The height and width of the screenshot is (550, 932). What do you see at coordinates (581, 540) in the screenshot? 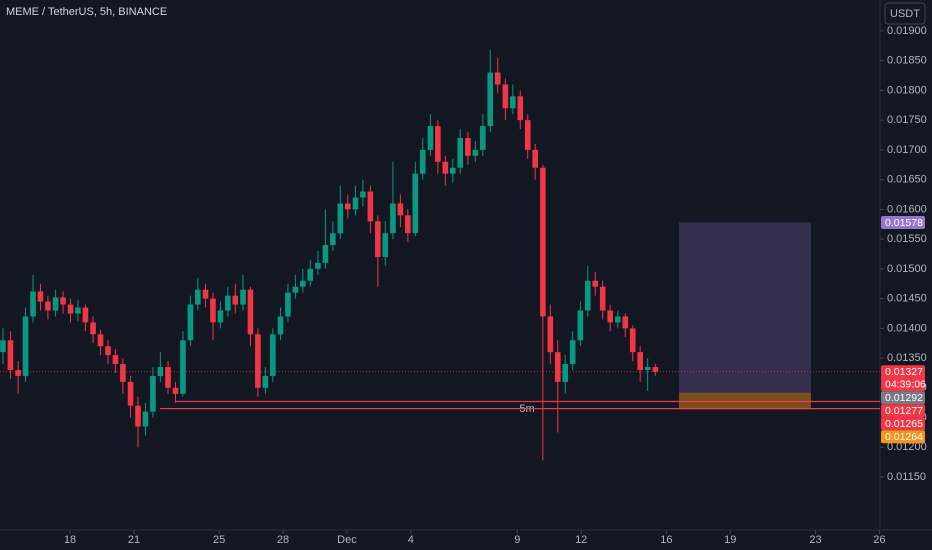
I see `x-tick-label: 12` at bounding box center [581, 540].